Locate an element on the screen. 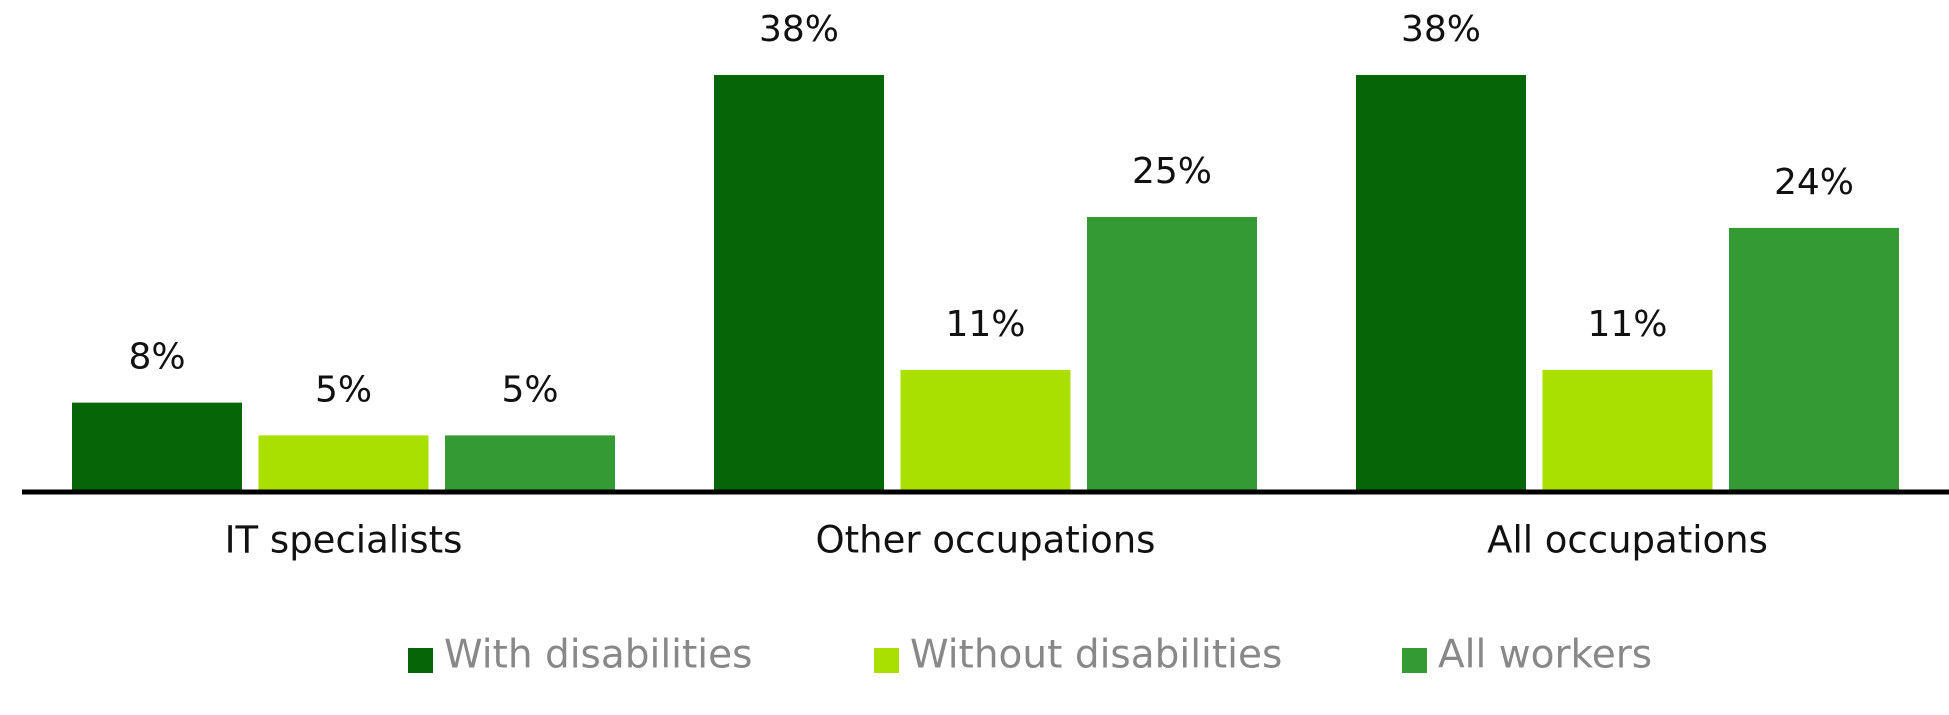 This screenshot has width=1949, height=715. value-label: 24% is located at coordinates (1814, 182).